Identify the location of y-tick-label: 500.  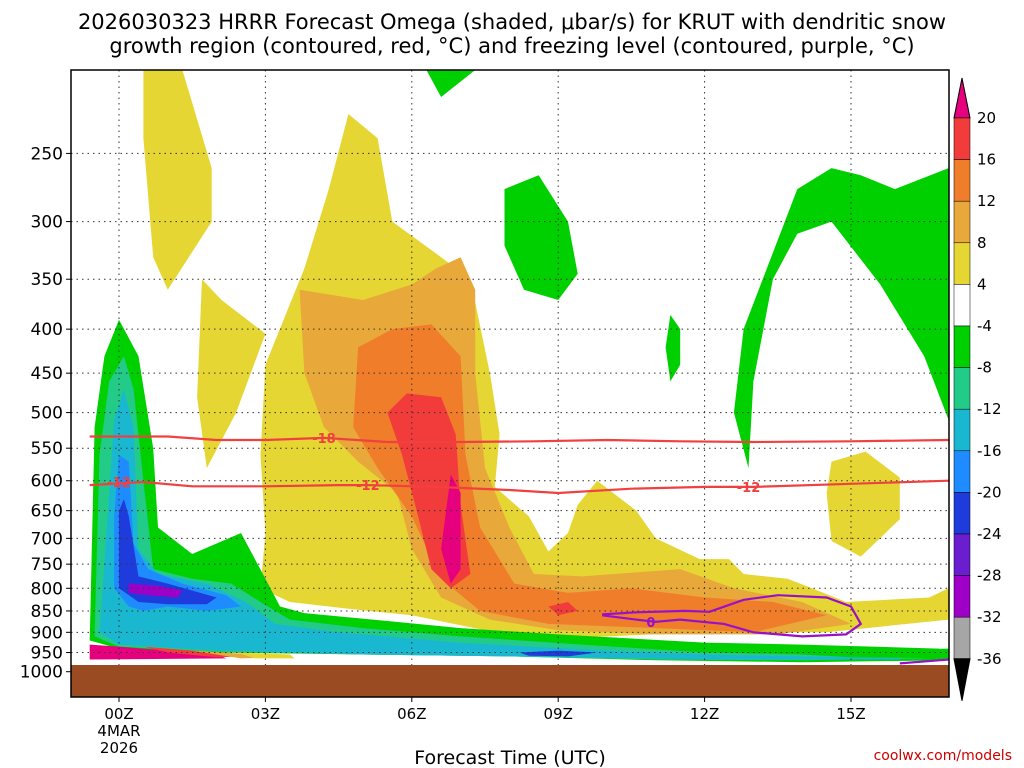
(47, 414).